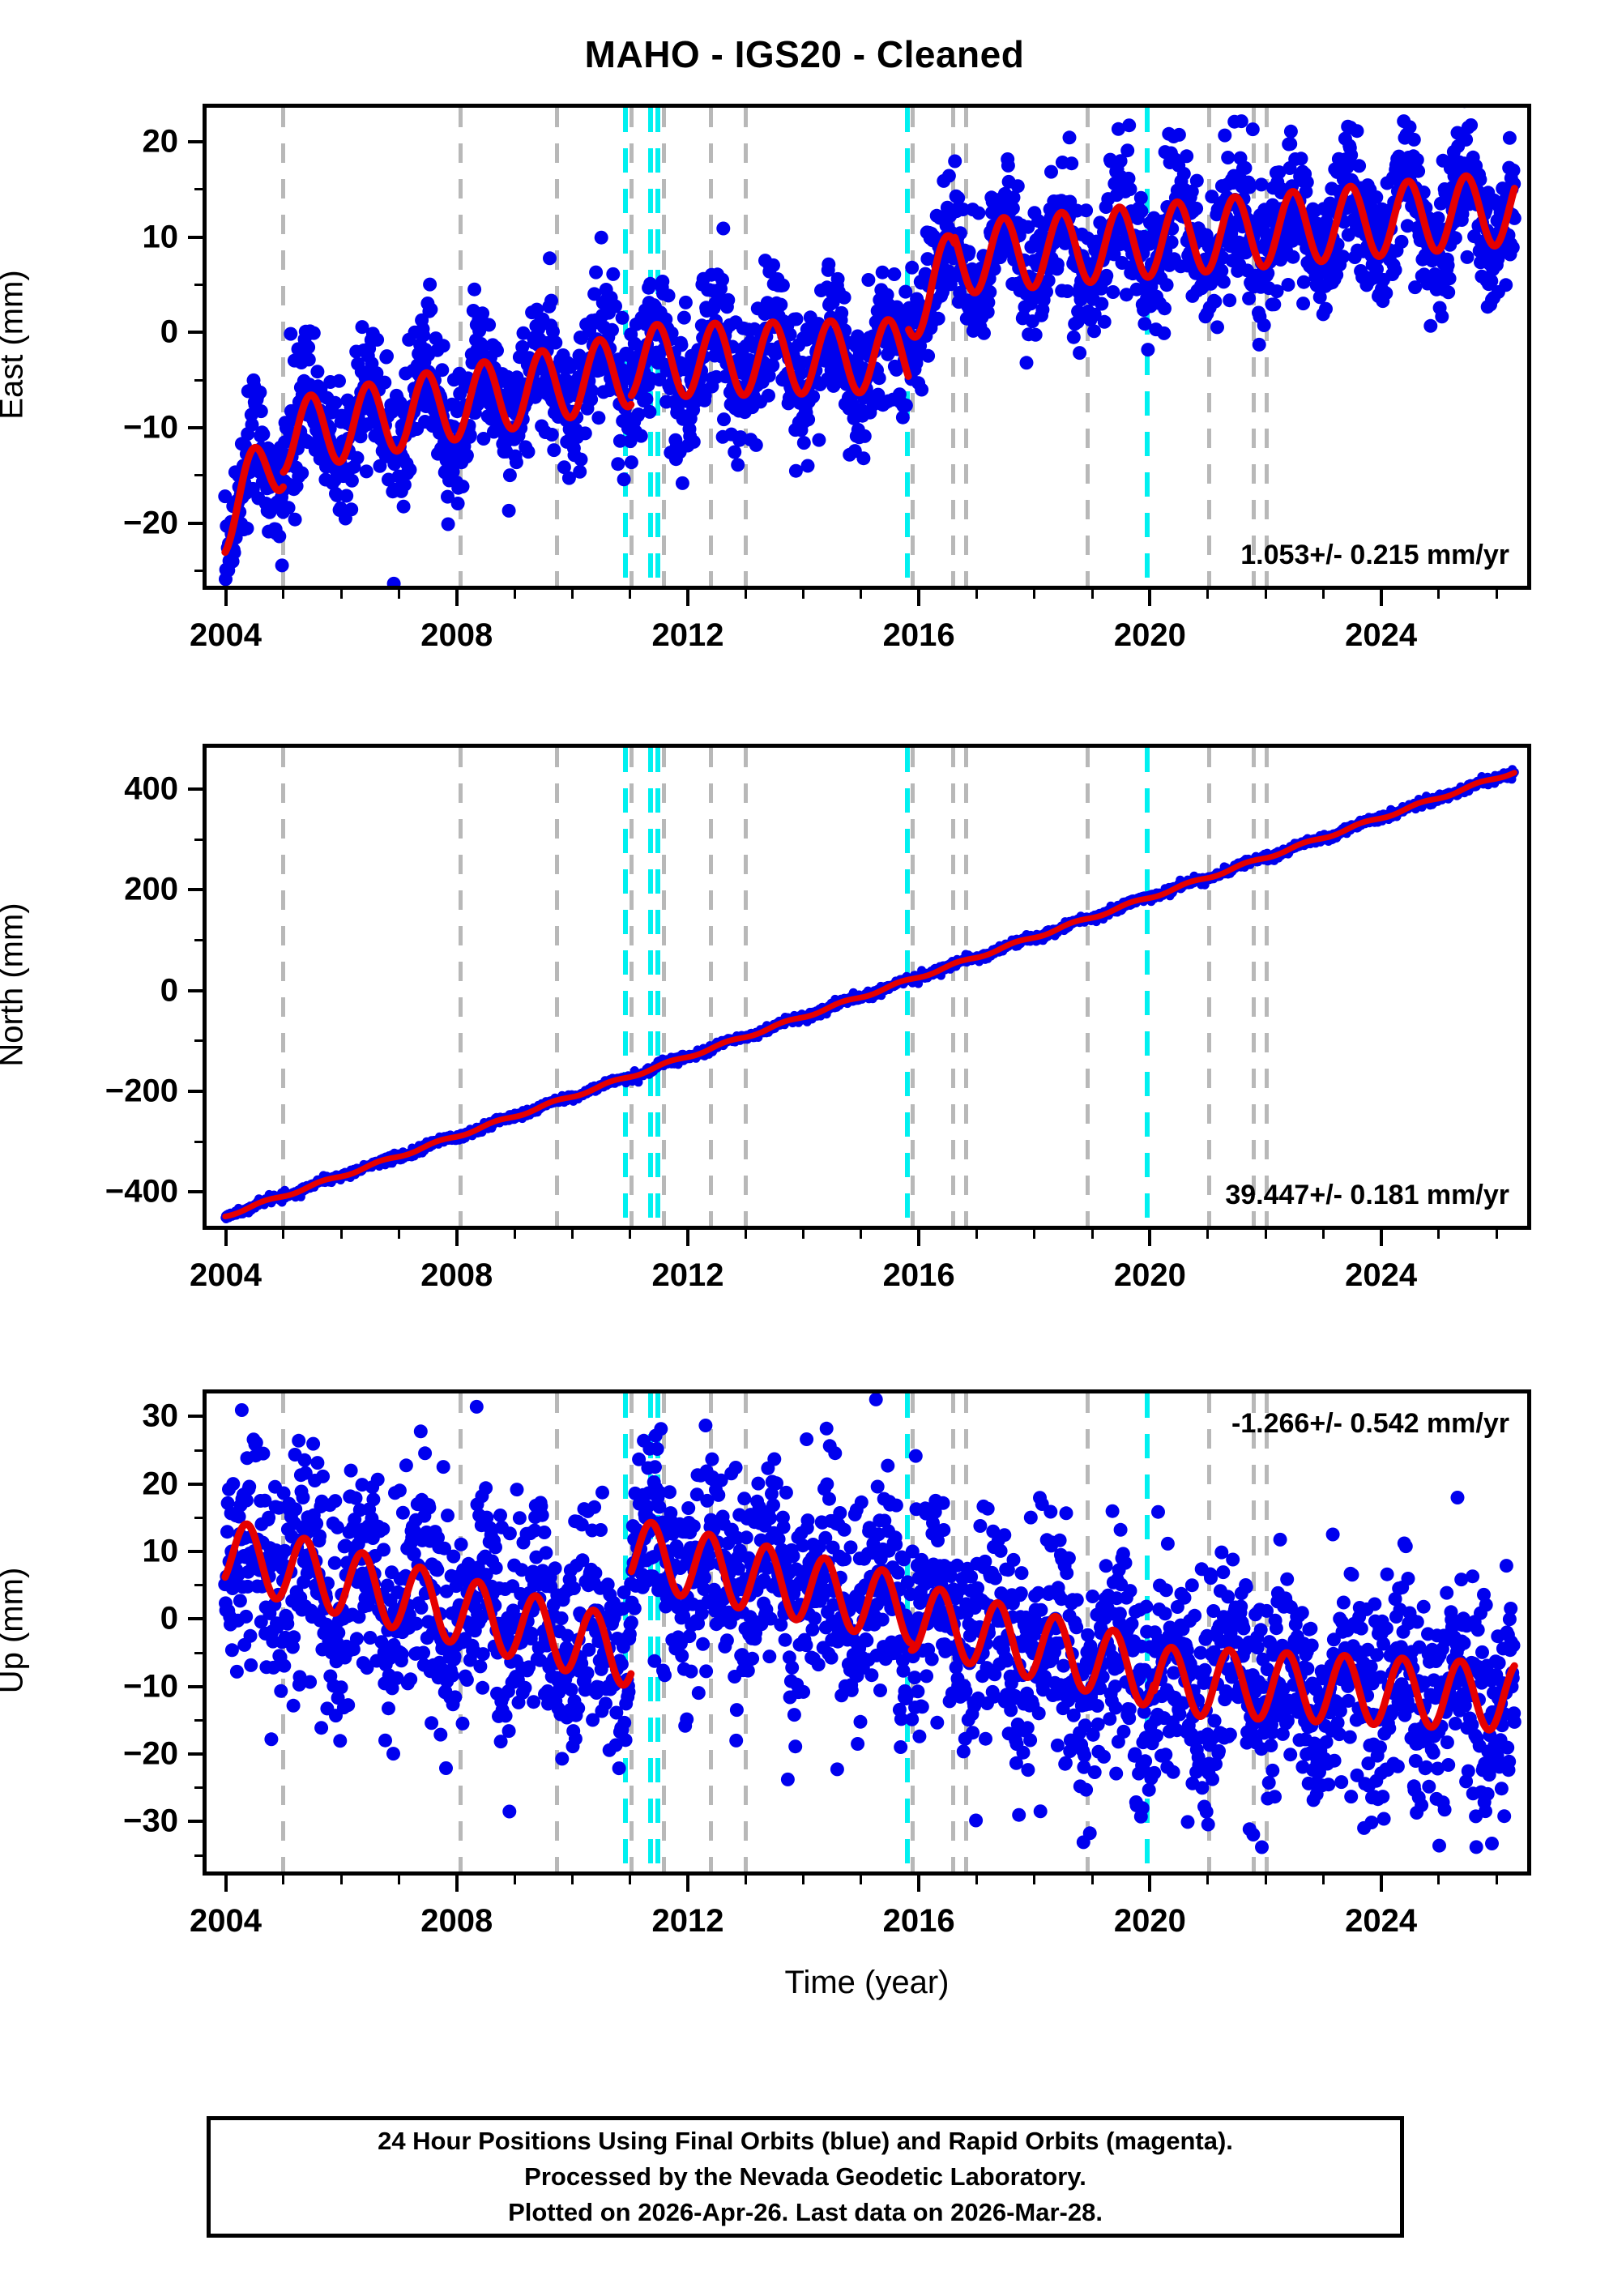  What do you see at coordinates (226, 635) in the screenshot?
I see `xtick-label-east: 2004` at bounding box center [226, 635].